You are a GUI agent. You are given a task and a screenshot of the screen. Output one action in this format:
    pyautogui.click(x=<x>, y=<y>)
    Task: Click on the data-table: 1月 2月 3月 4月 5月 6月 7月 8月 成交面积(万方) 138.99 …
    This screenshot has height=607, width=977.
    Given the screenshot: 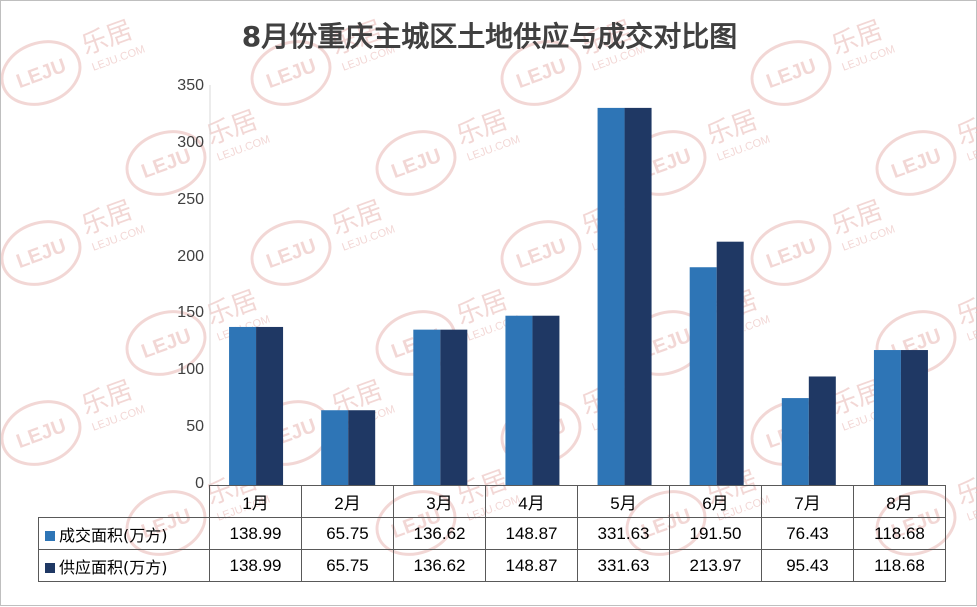 What is the action you would take?
    pyautogui.click(x=492, y=533)
    